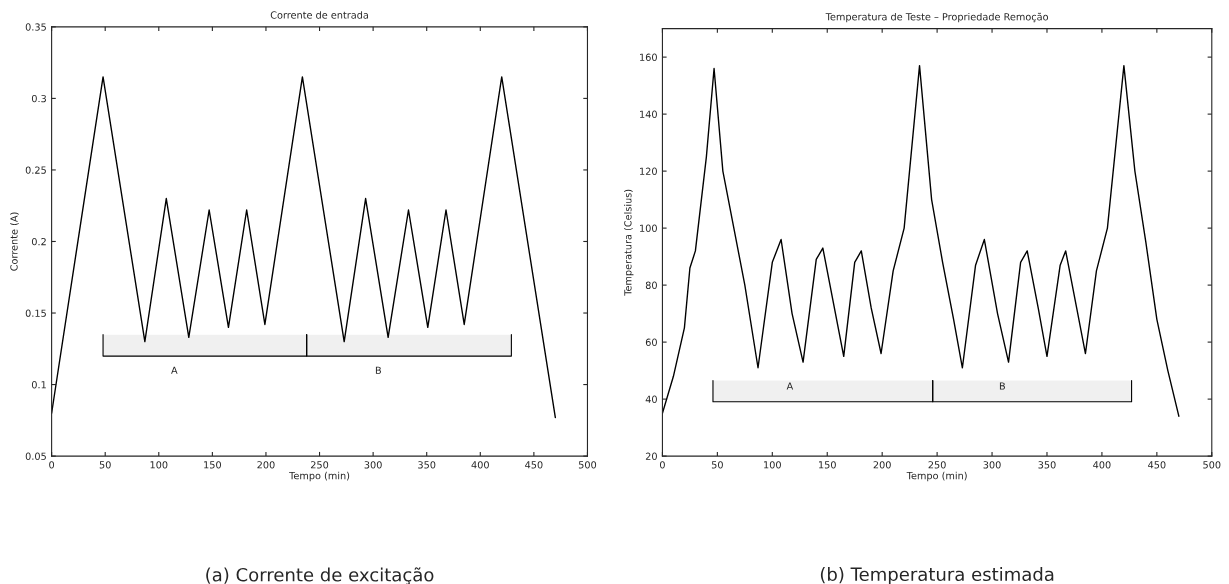 This screenshot has height=584, width=1229. What do you see at coordinates (38, 241) in the screenshot?
I see `y-tick-label: 0.2` at bounding box center [38, 241].